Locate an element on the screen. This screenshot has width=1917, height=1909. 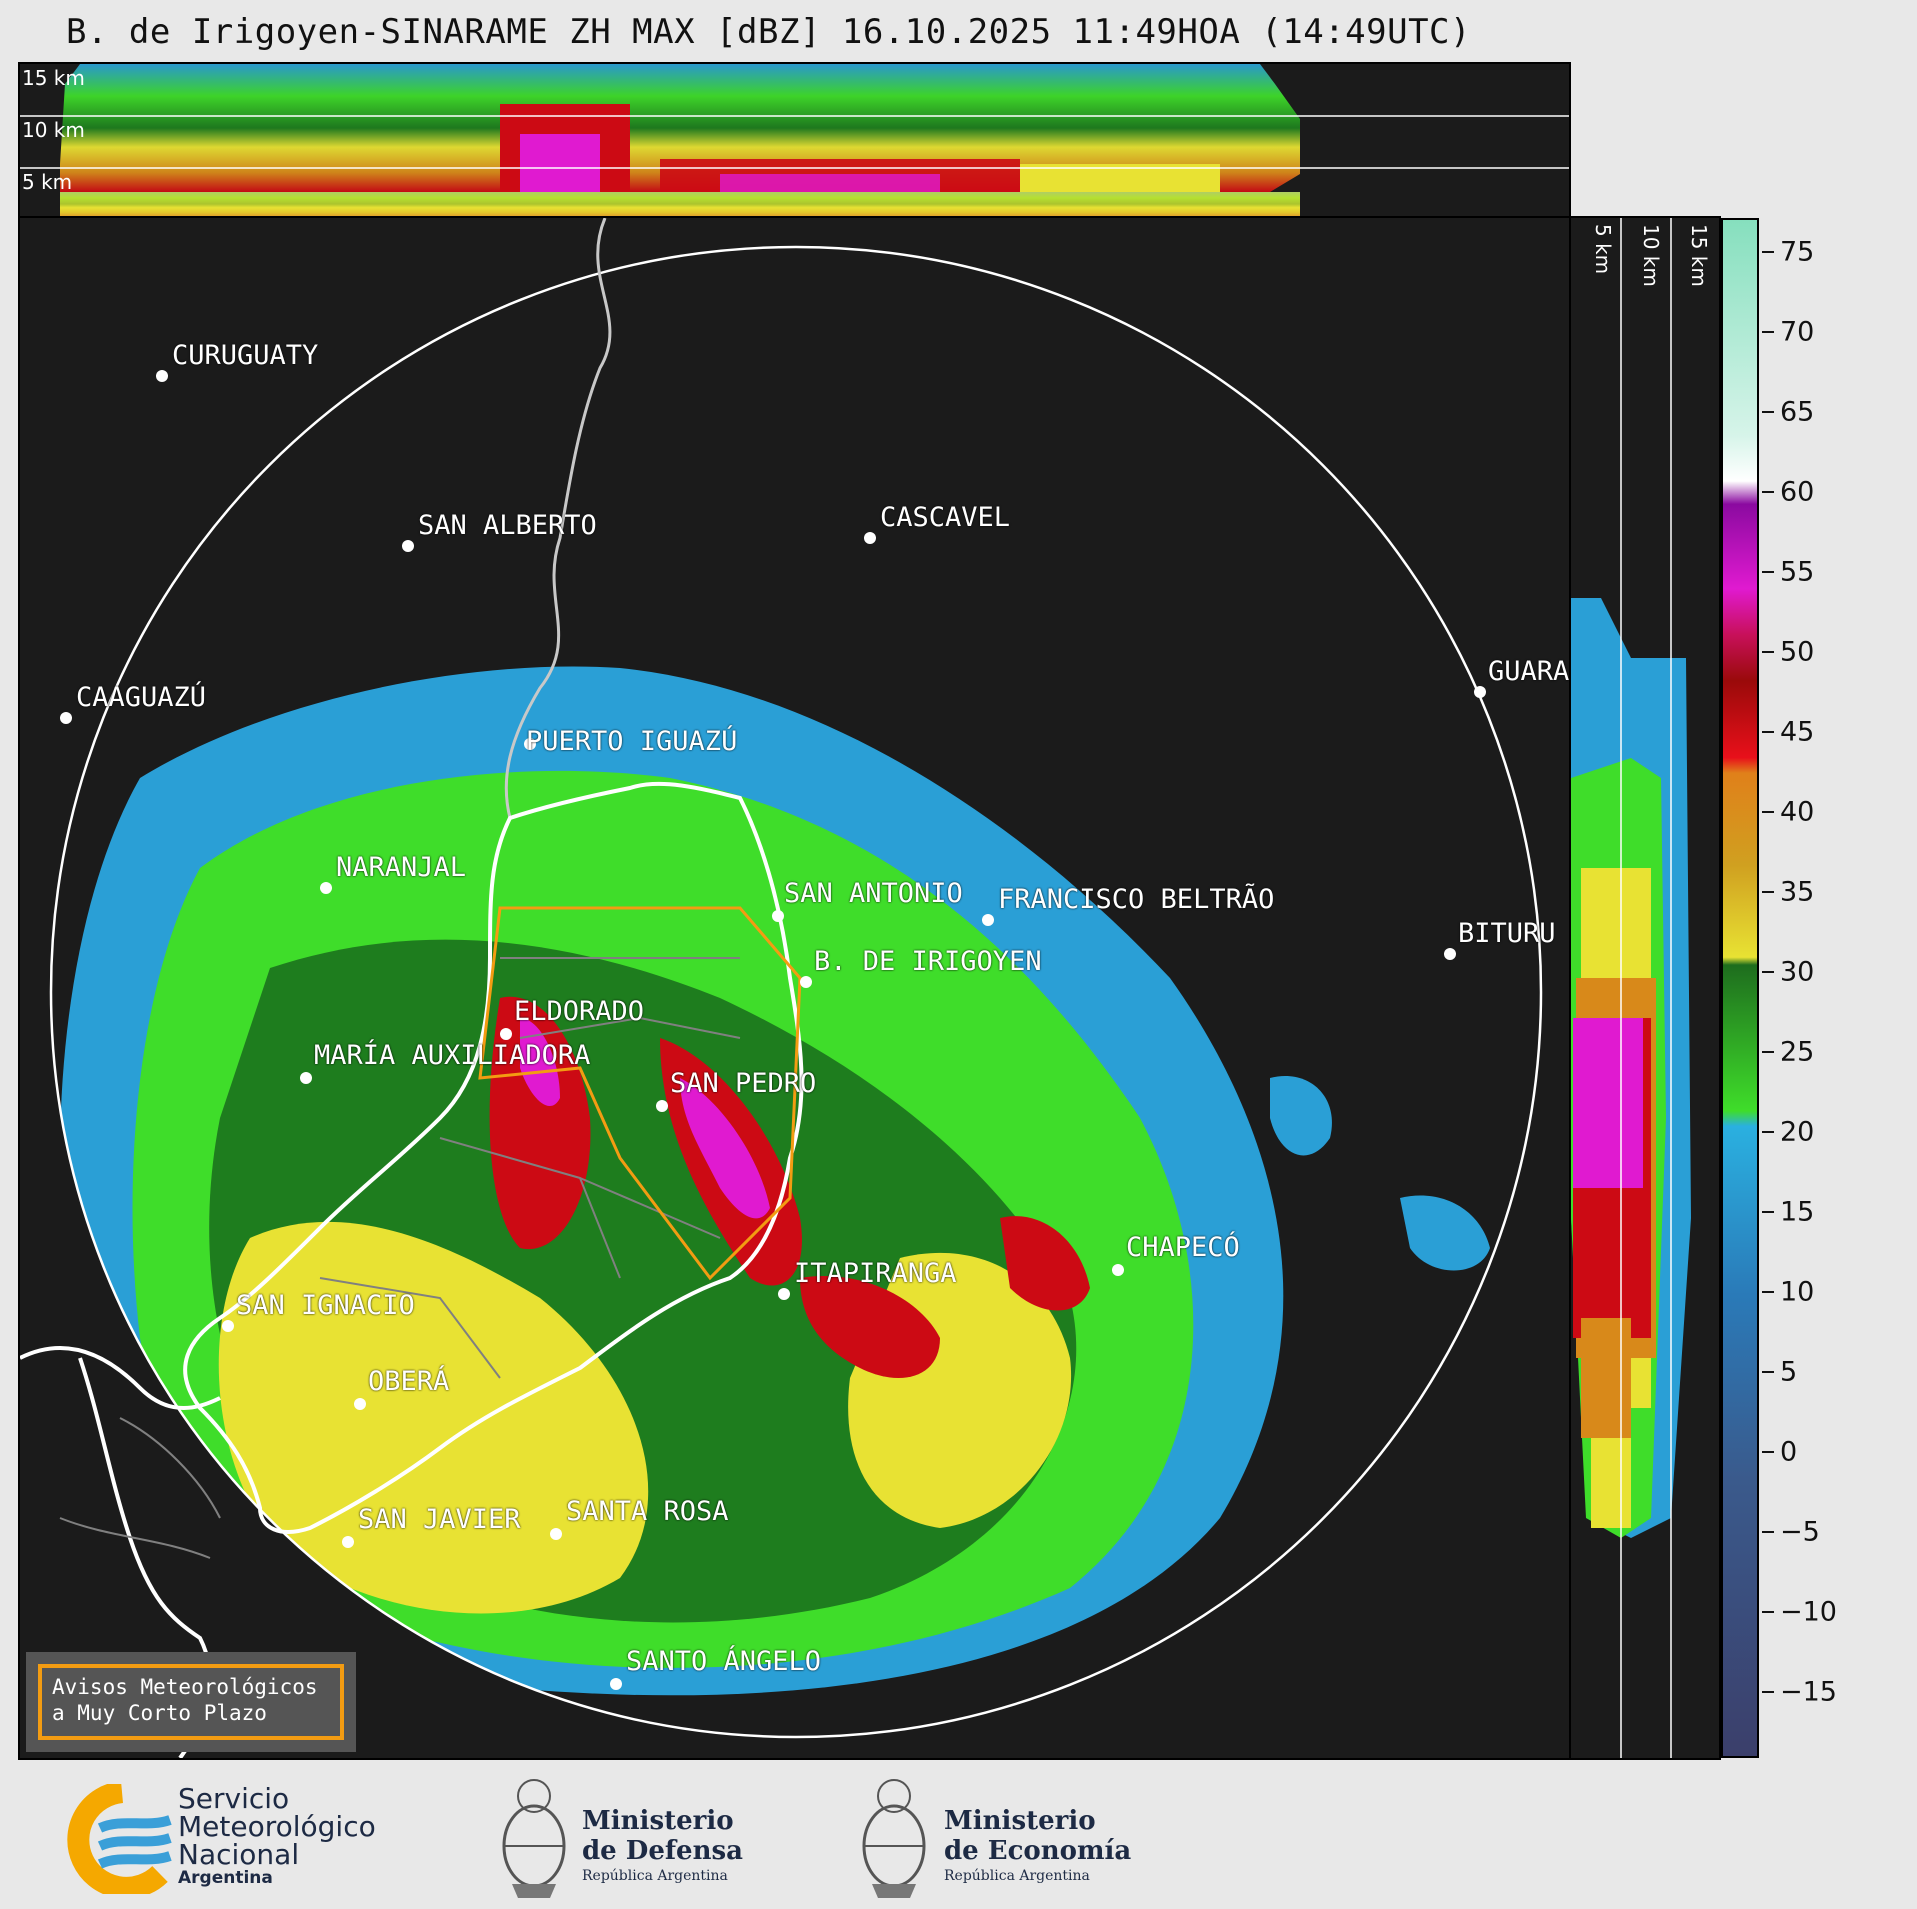
economia-logo-text: República Argentina is located at coordinates (1017, 1876).